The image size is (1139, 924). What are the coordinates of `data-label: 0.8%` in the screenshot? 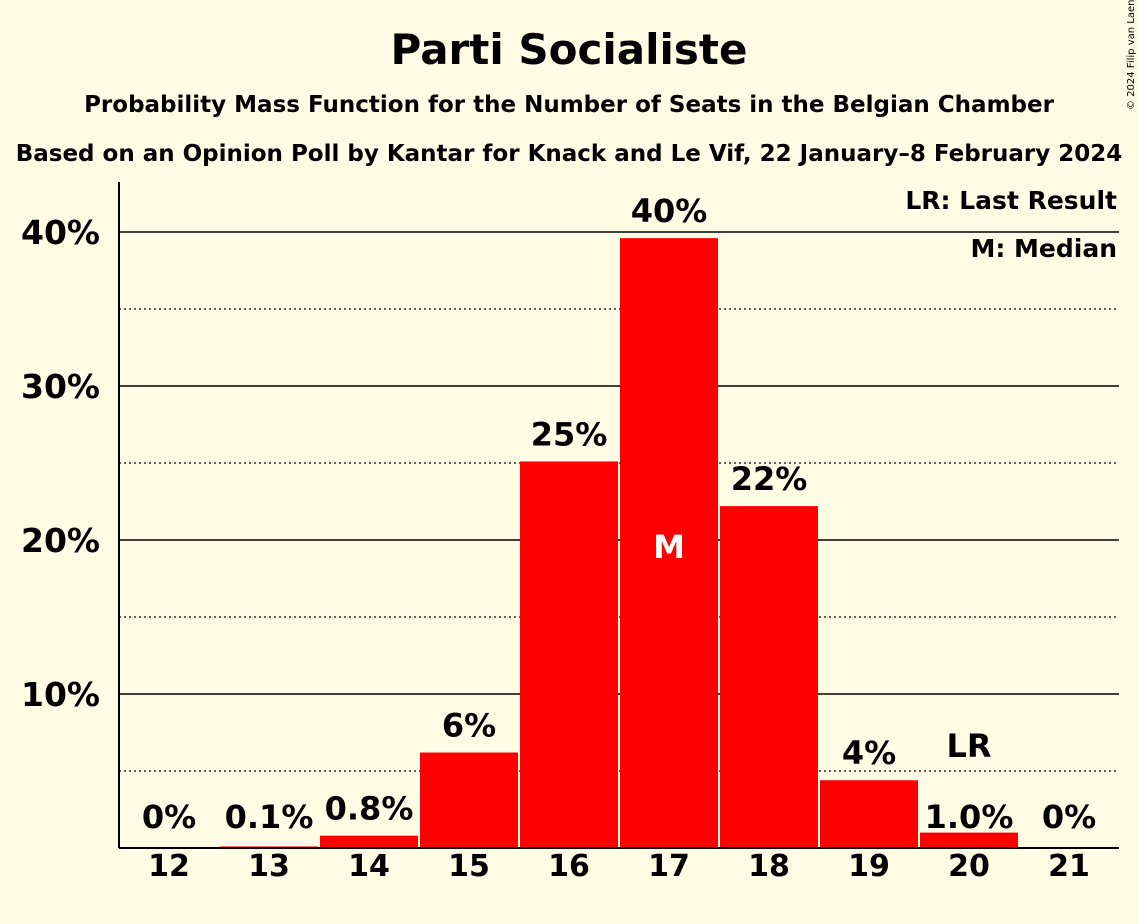 It's located at (369, 809).